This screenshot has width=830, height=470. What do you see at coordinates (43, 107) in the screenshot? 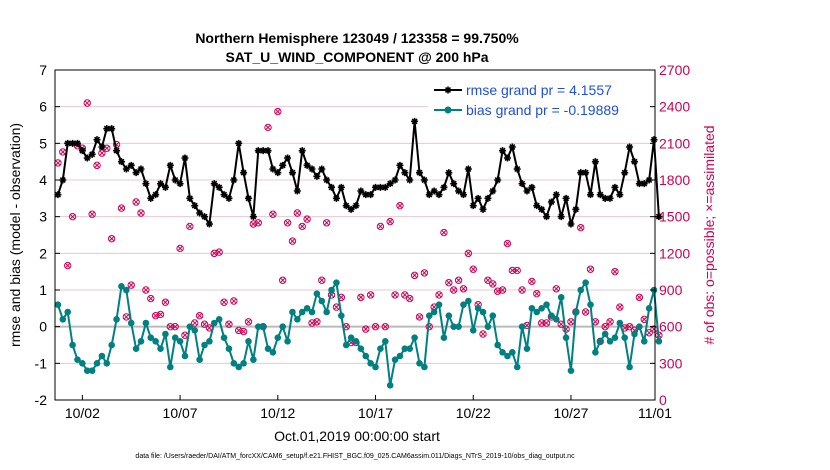
I see `y-tick-label: 6` at bounding box center [43, 107].